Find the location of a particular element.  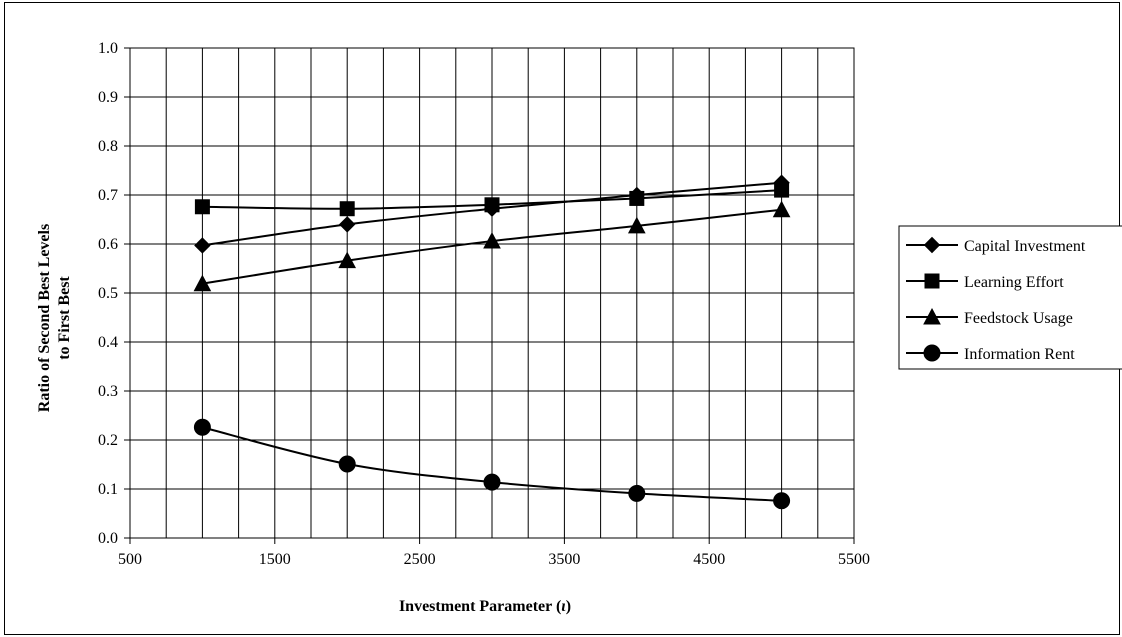

x-tick-label: 2500 is located at coordinates (420, 559).